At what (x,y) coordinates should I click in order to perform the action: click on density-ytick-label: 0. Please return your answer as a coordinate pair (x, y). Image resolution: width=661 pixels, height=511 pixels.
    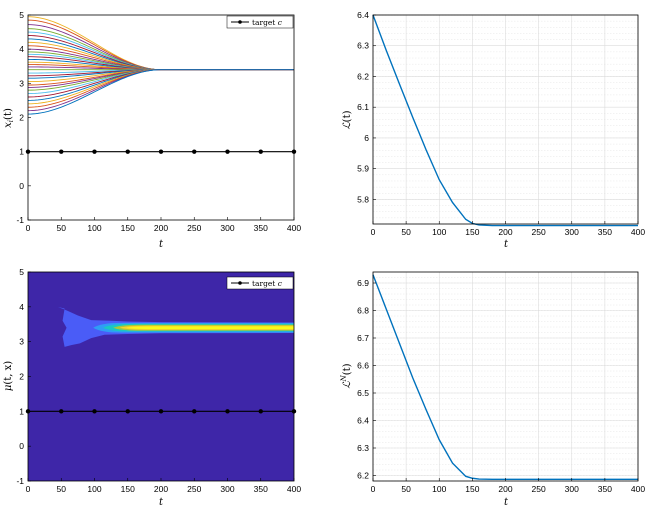
    Looking at the image, I should click on (21, 446).